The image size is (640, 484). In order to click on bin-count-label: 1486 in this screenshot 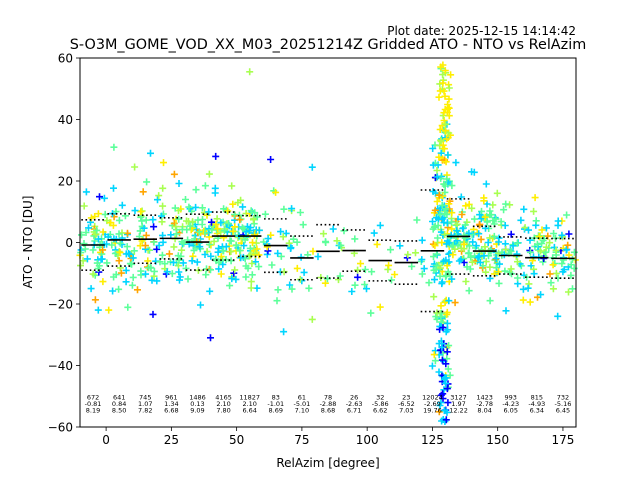, I will do `click(197, 397)`.